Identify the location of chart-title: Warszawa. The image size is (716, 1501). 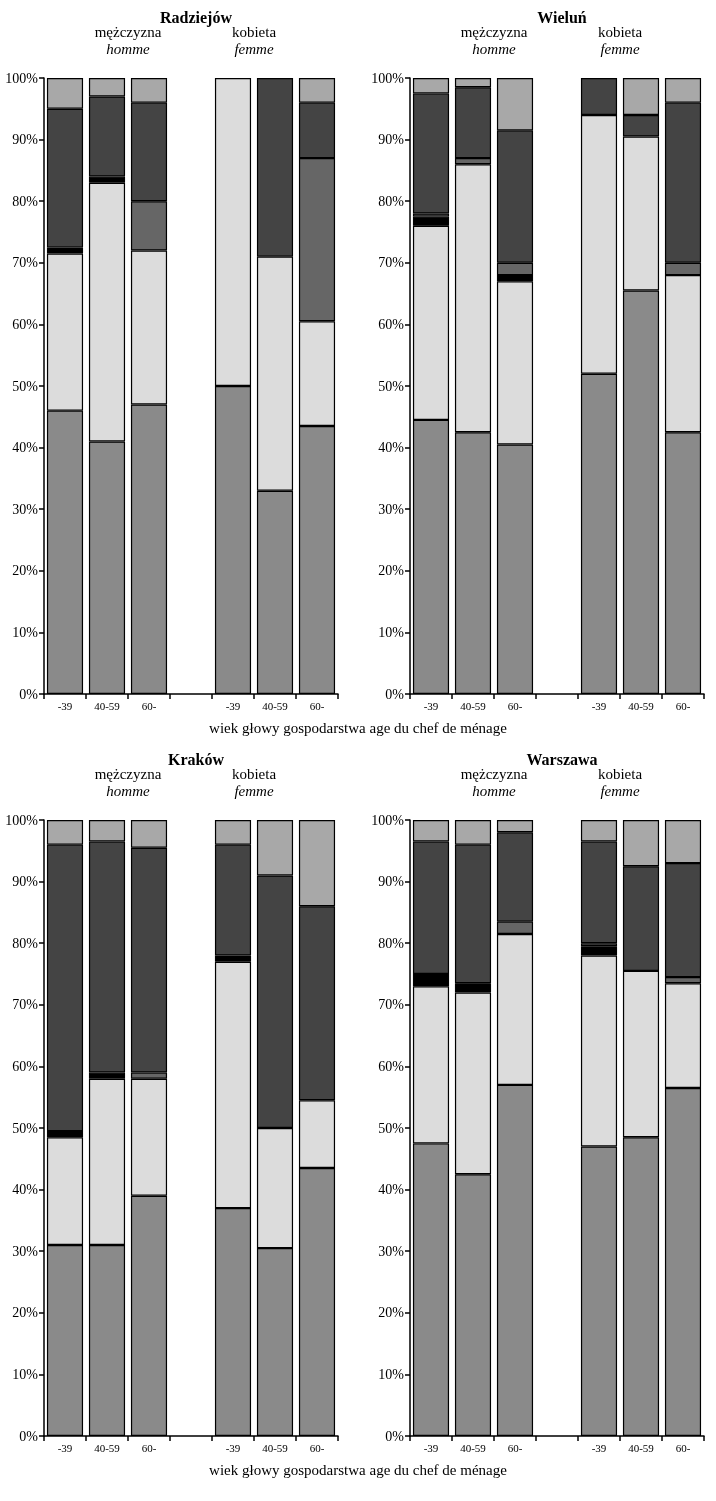
(562, 759).